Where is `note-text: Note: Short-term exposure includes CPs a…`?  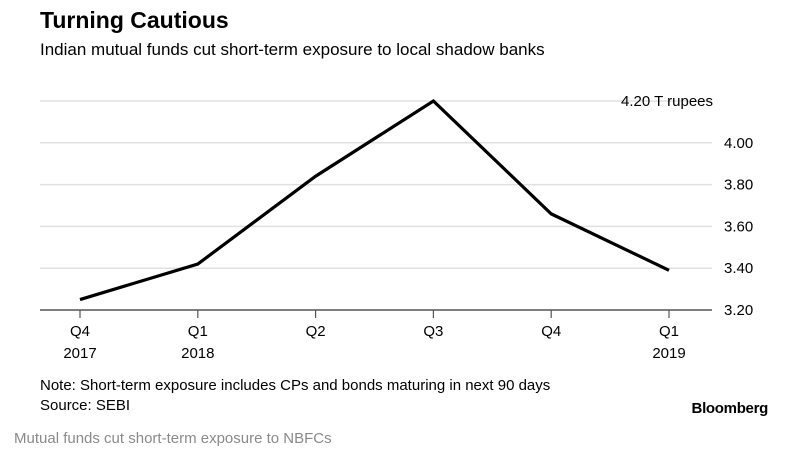 note-text: Note: Short-term exposure includes CPs a… is located at coordinates (295, 385).